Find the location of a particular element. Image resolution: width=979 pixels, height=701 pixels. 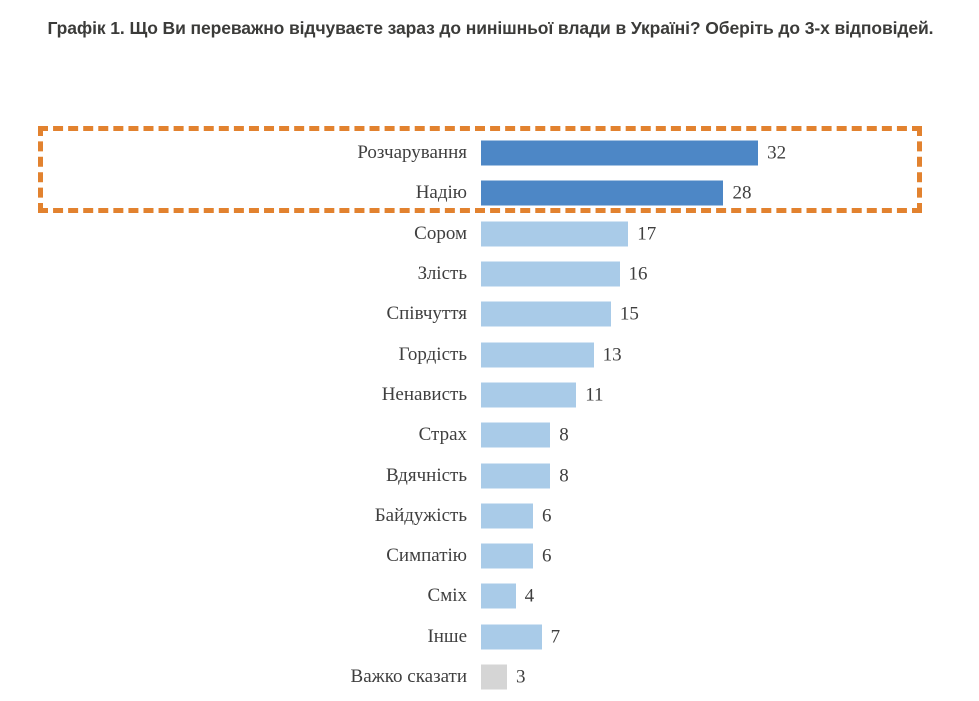

bar-row: Розчарування 32 is located at coordinates (489, 153).